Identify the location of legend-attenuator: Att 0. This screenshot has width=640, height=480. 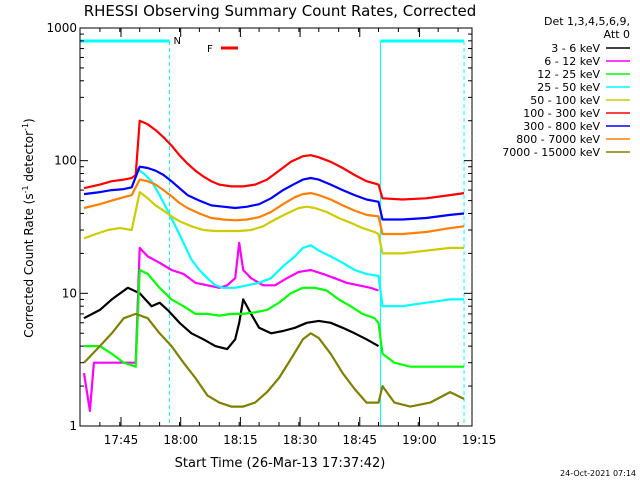
(617, 34).